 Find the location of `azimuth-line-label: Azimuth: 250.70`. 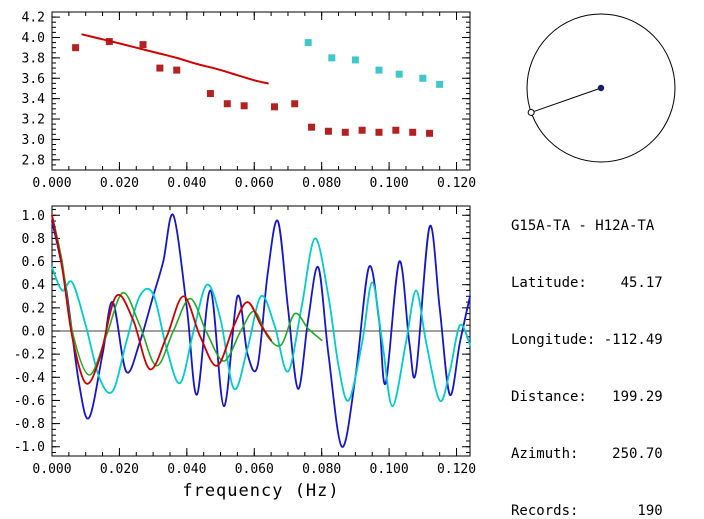

azimuth-line-label: Azimuth: 250.70 is located at coordinates (587, 454).